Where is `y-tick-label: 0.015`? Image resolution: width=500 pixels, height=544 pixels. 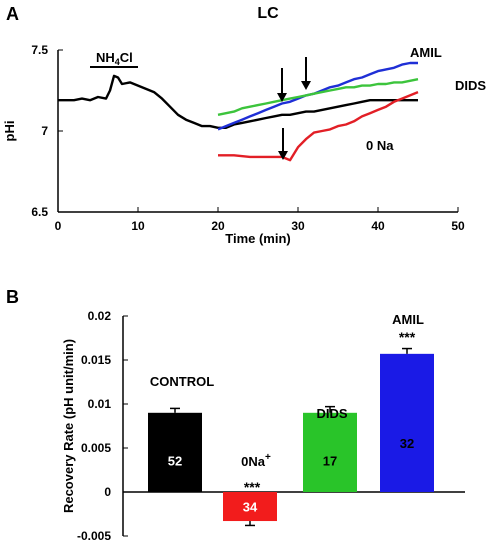 y-tick-label: 0.015 is located at coordinates (96, 360).